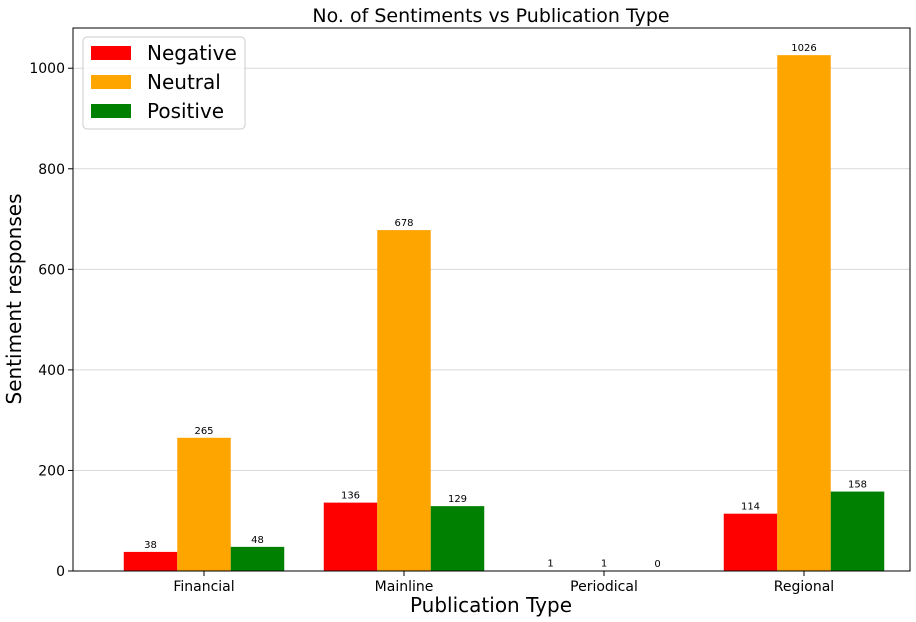 The width and height of the screenshot is (916, 622). I want to click on x-tick-label-regional: Regional, so click(804, 587).